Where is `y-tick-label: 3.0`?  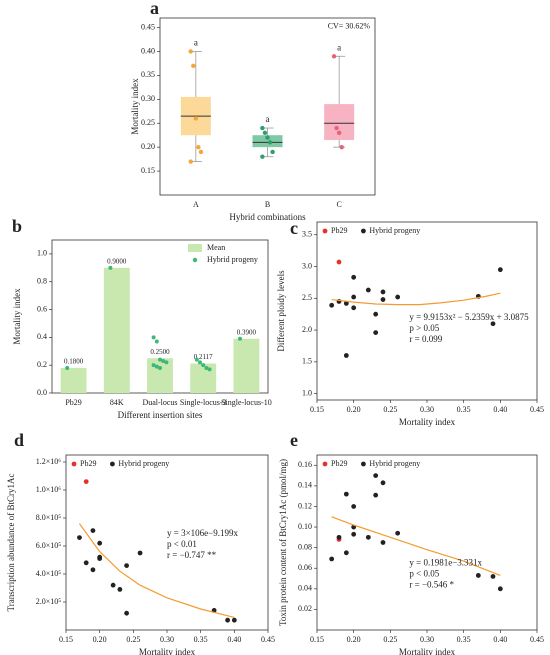 y-tick-label: 3.0 is located at coordinates (307, 265).